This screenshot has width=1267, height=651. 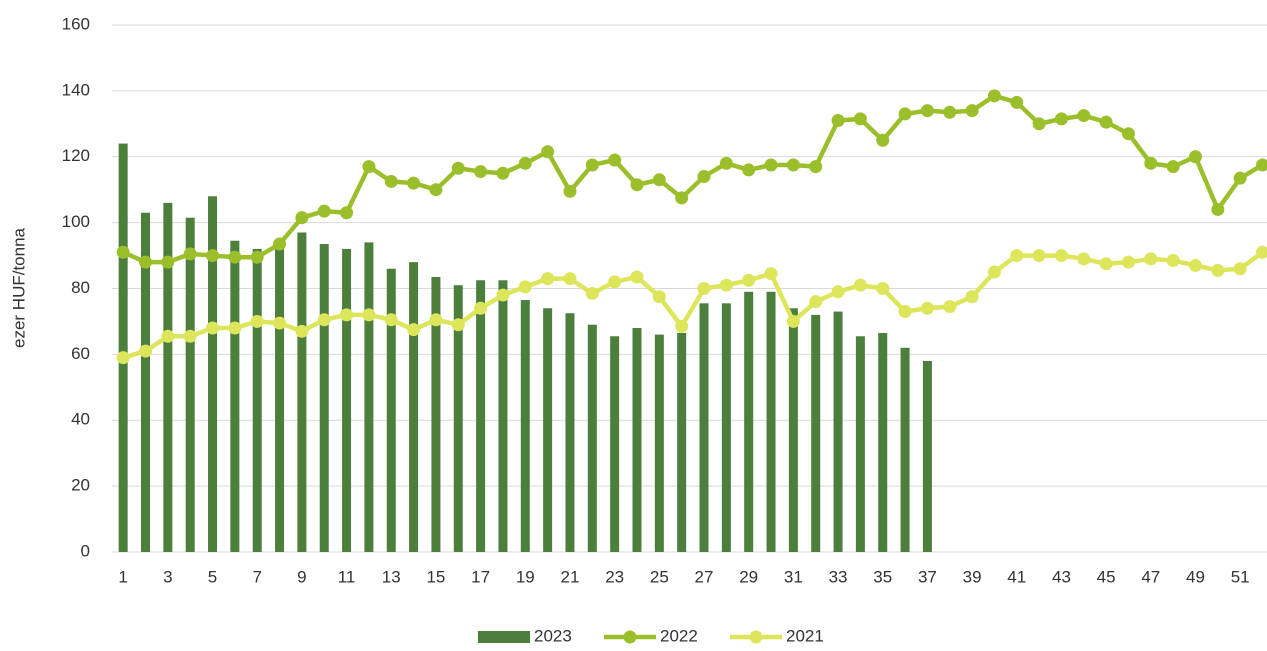 What do you see at coordinates (1150, 576) in the screenshot?
I see `x-tick-label: 47` at bounding box center [1150, 576].